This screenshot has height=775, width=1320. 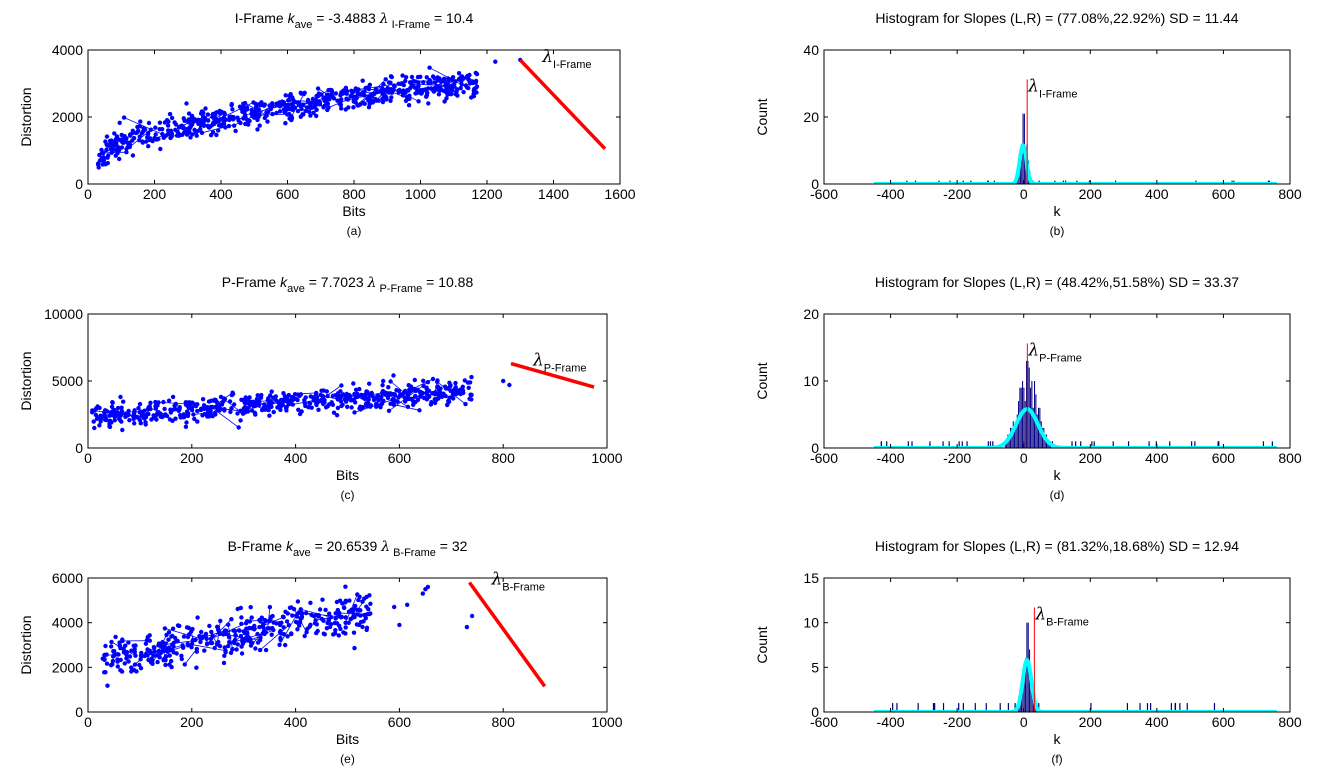 I want to click on plot-area, so click(x=1075, y=131).